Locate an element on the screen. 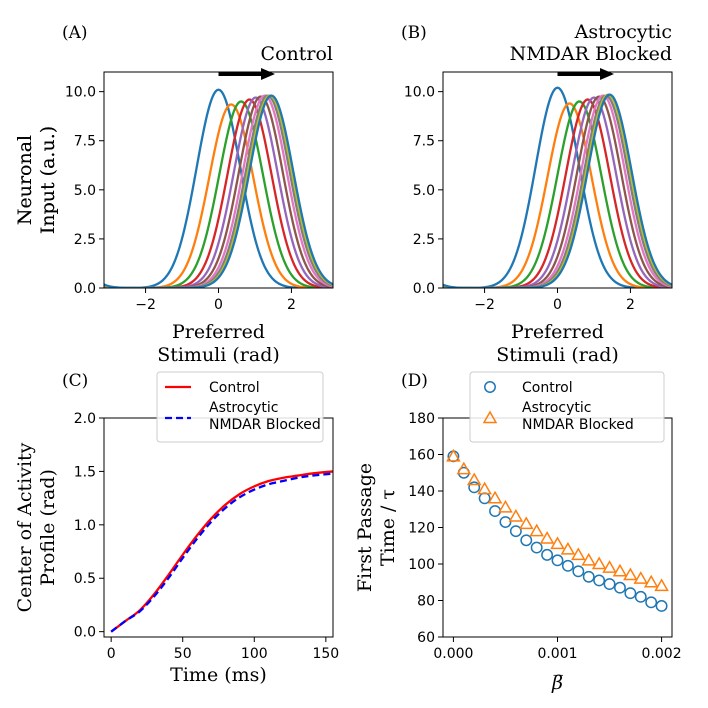 Image resolution: width=708 pixels, height=708 pixels. panel-title: Control is located at coordinates (297, 54).